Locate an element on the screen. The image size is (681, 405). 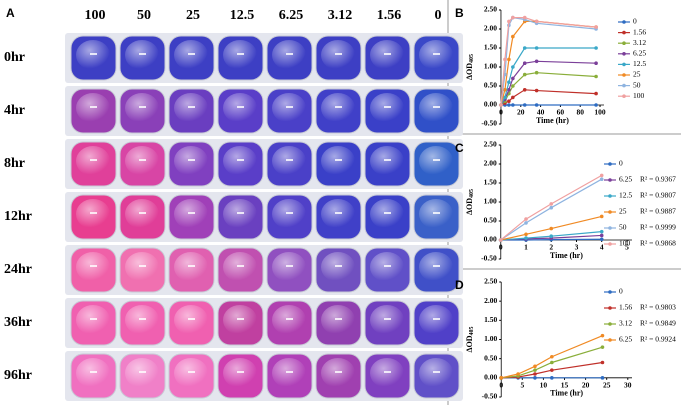
r-squared: R² = 0.9887 is located at coordinates (658, 211).